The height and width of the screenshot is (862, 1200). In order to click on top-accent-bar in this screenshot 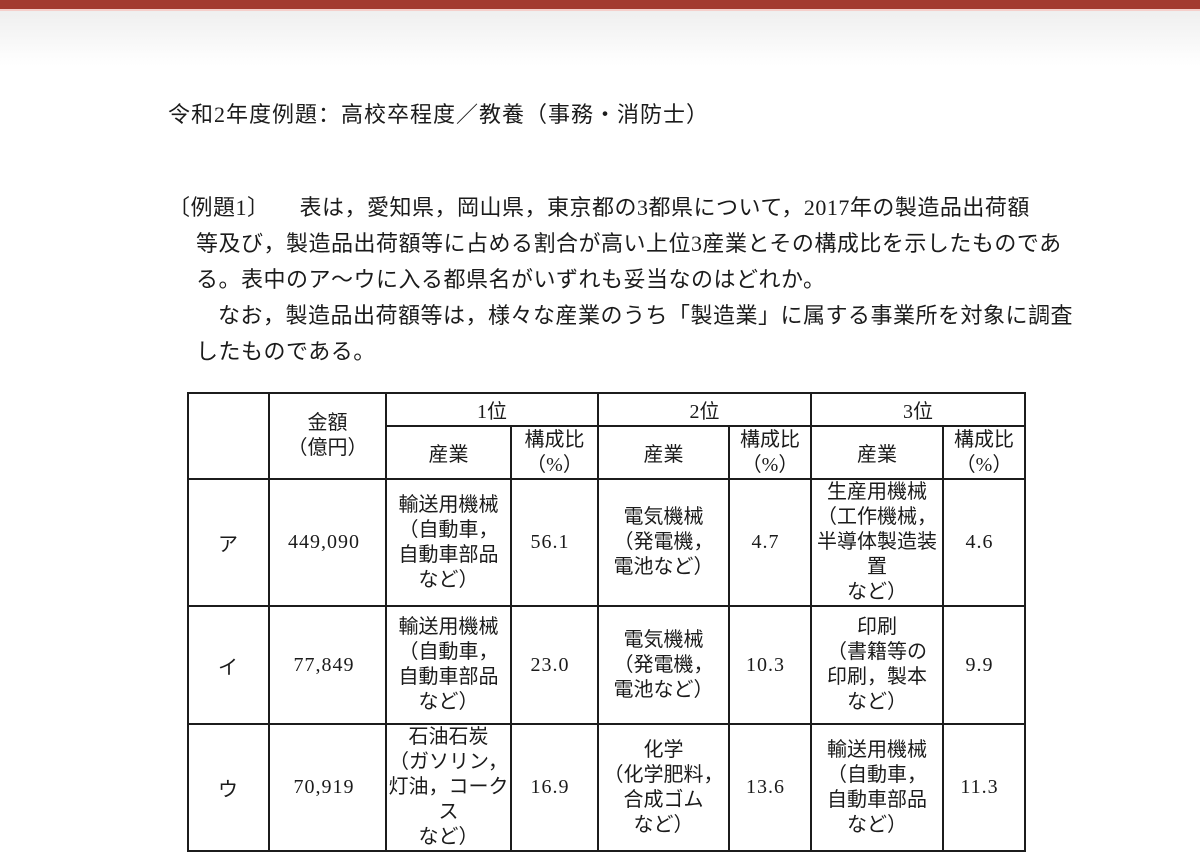, I will do `click(600, 4)`.